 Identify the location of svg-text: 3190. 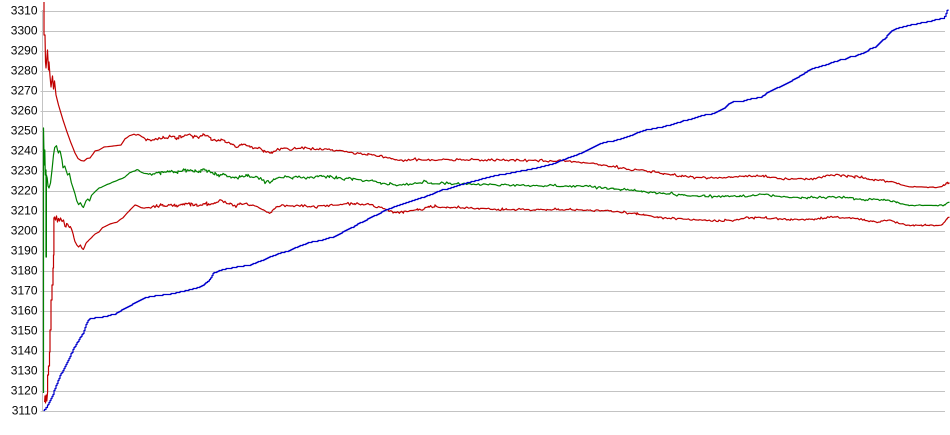
(24, 251).